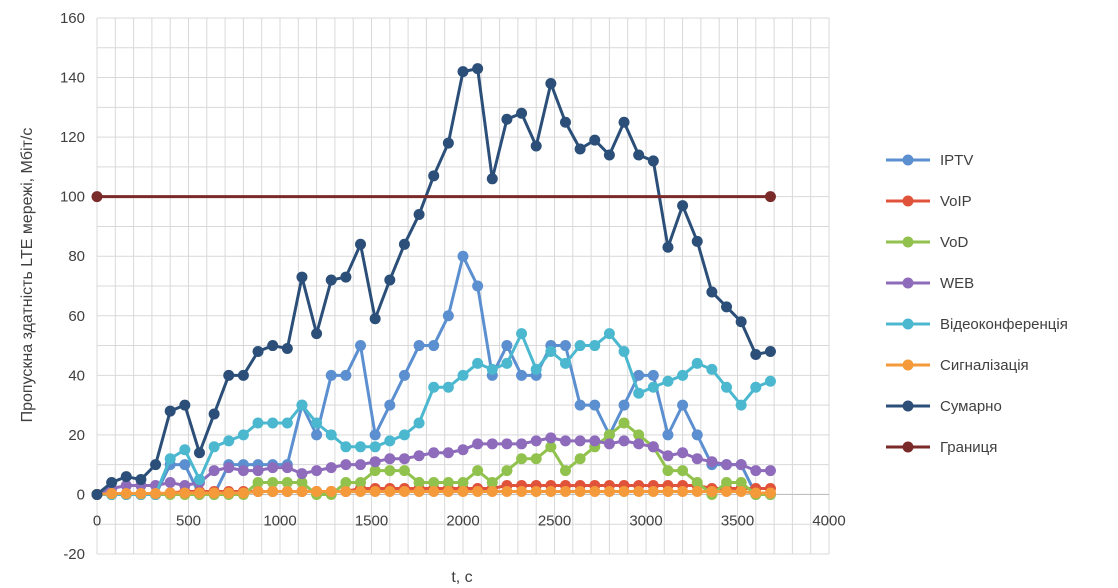  I want to click on legend-swatch-marker, so click(908, 283).